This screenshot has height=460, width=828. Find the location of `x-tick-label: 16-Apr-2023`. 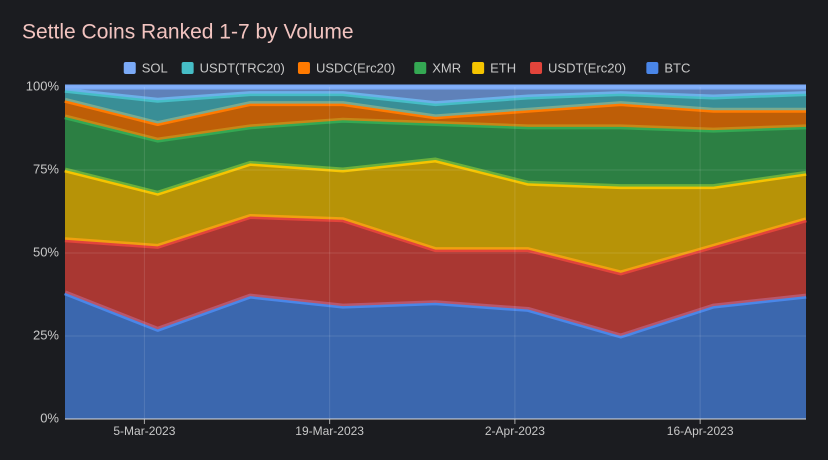

x-tick-label: 16-Apr-2023 is located at coordinates (700, 431).